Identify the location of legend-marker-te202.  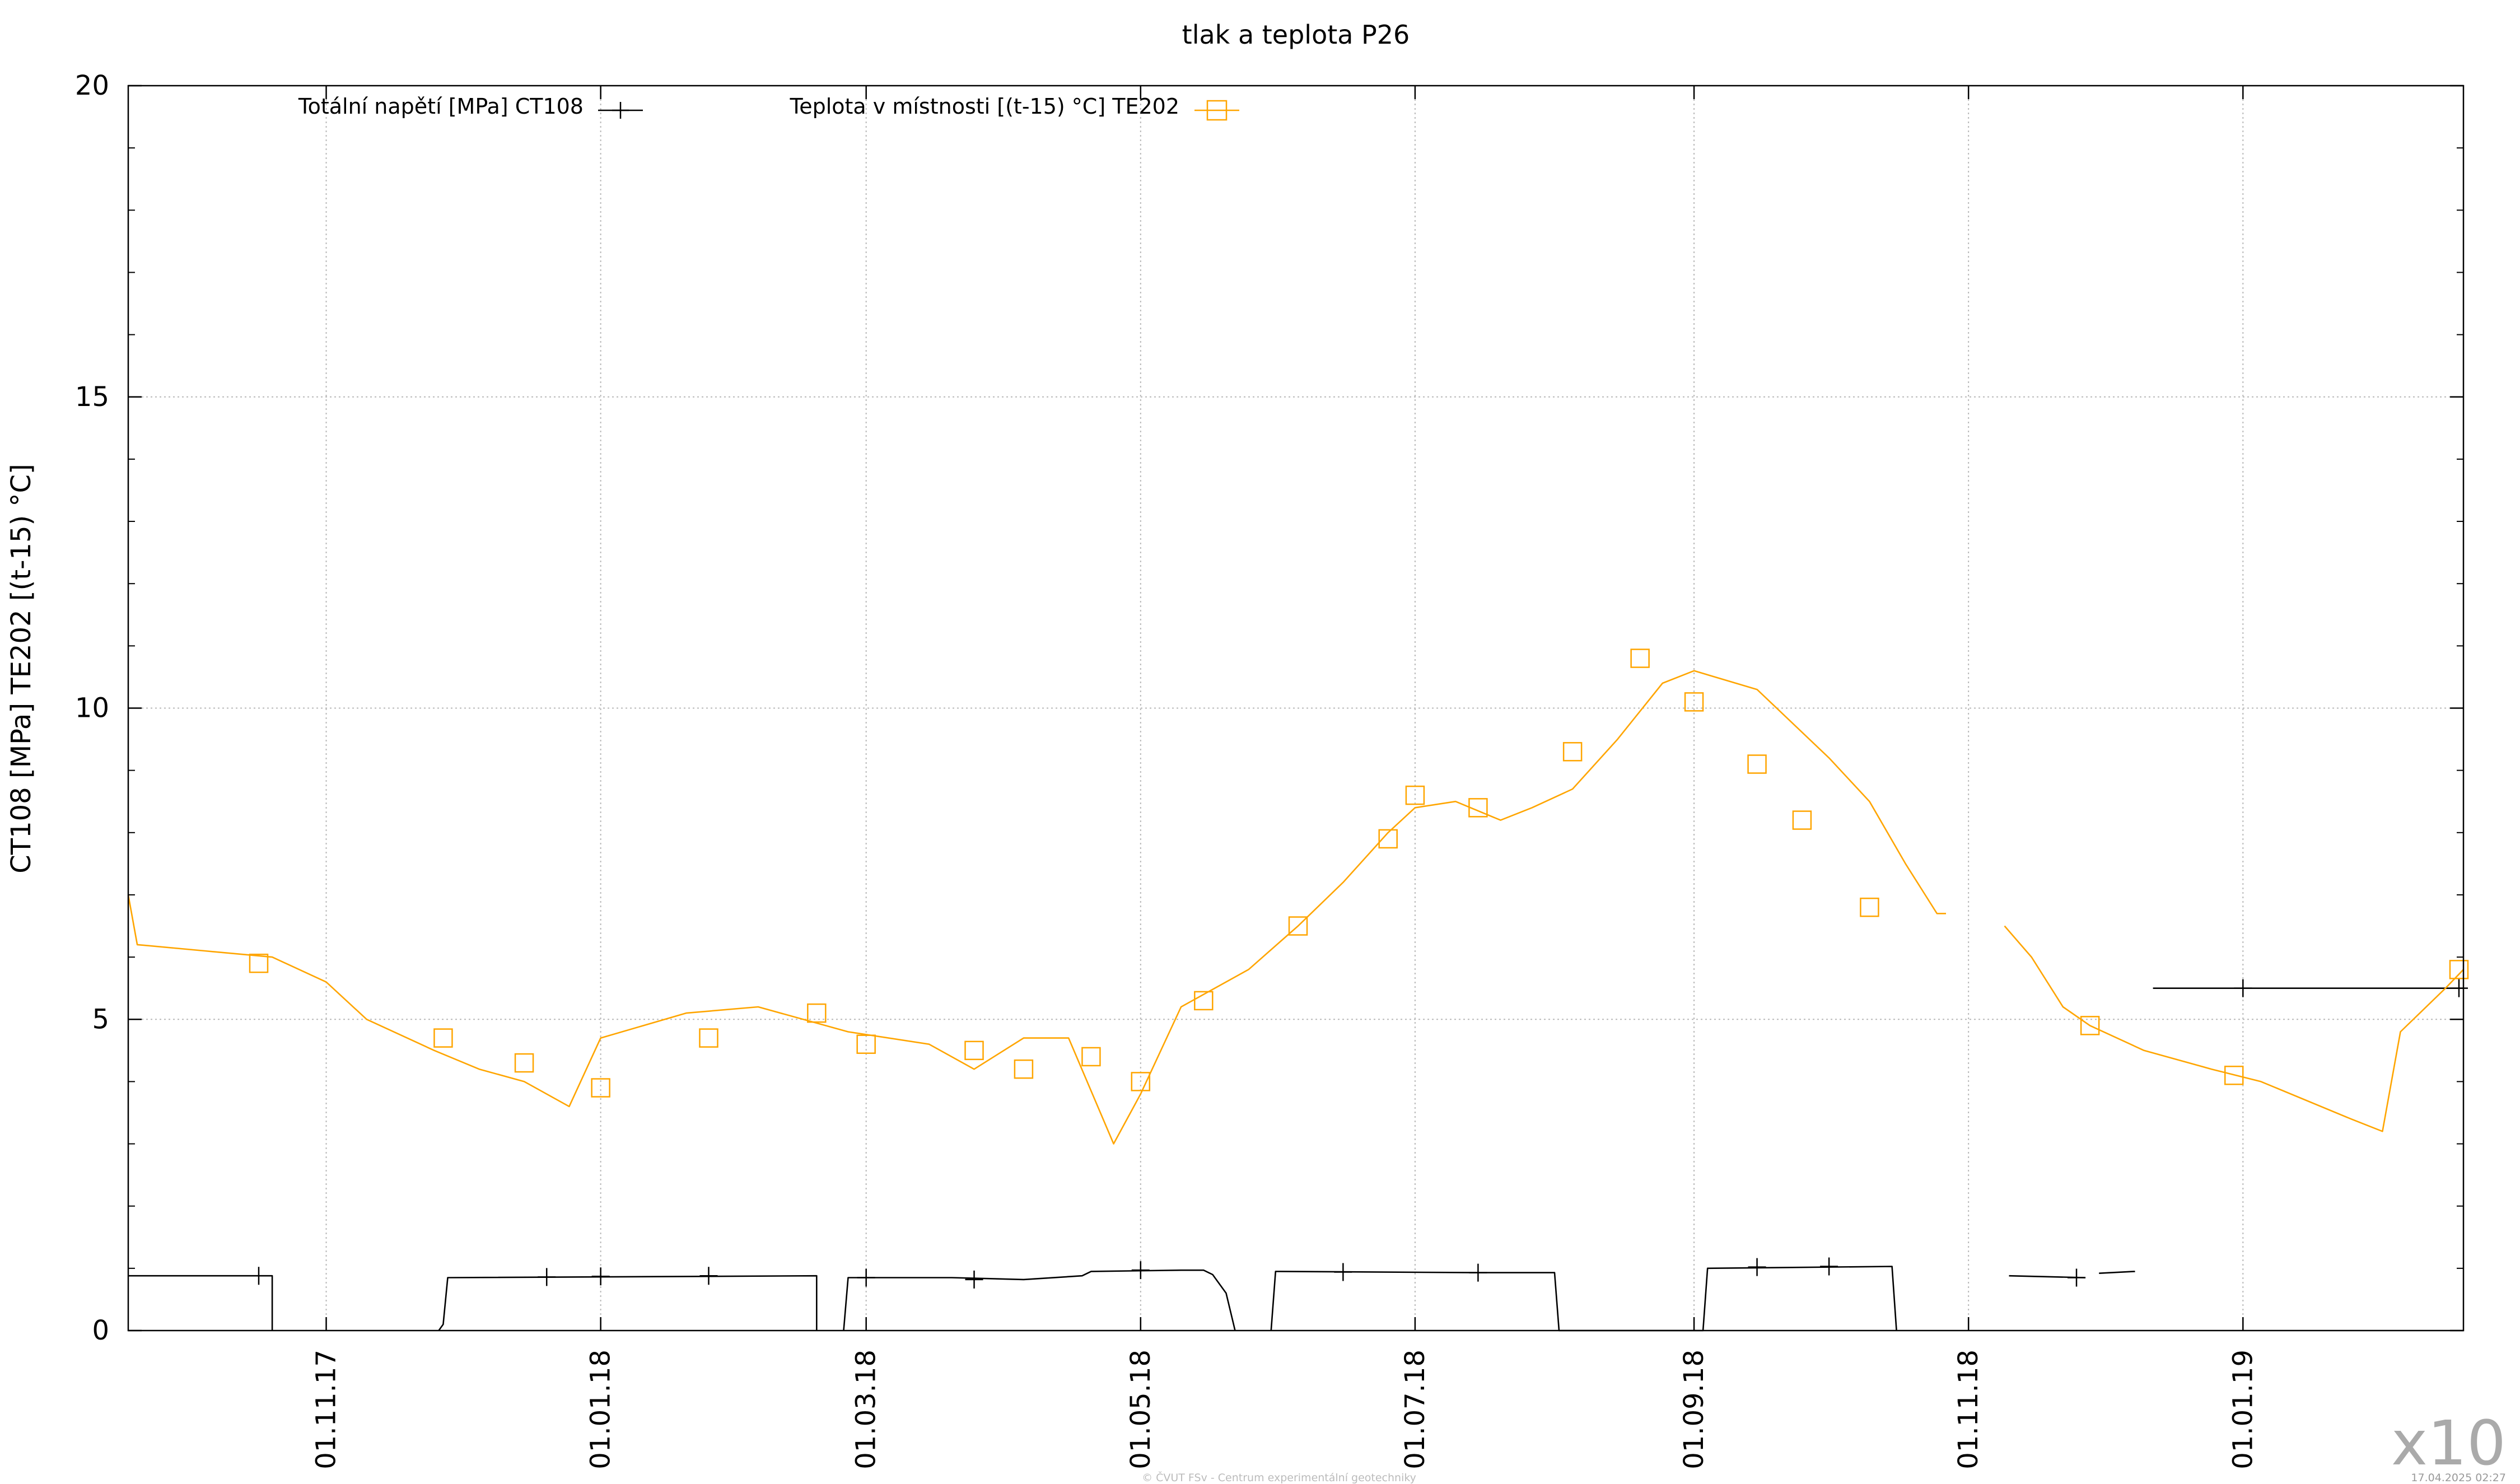
(1217, 111).